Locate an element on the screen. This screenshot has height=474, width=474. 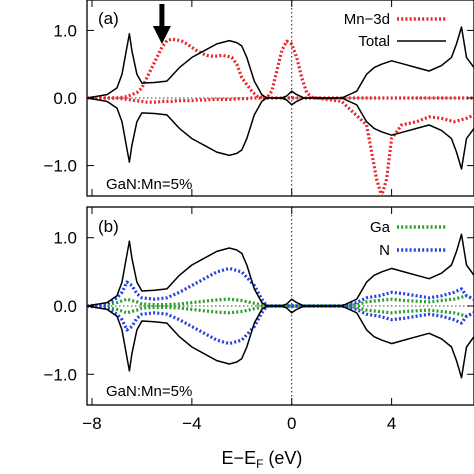
panel-b-label: (b) is located at coordinates (108, 226).